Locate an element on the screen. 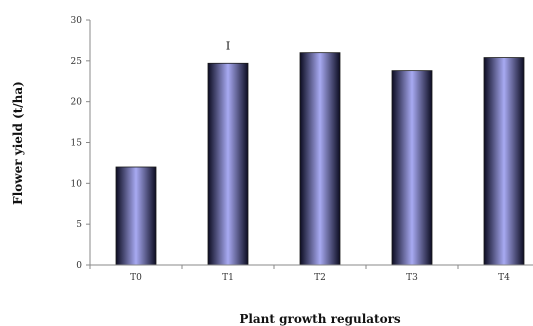  annotation-label: I is located at coordinates (228, 45).